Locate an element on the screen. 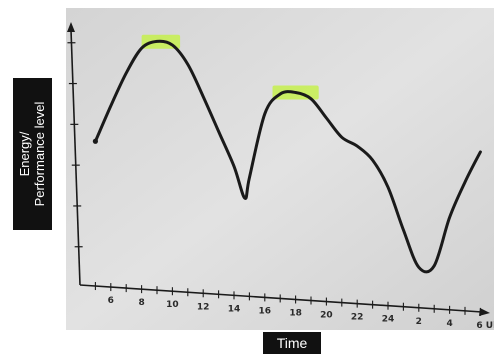 This screenshot has width=494, height=354. x-tick-label: 18 is located at coordinates (295, 313).